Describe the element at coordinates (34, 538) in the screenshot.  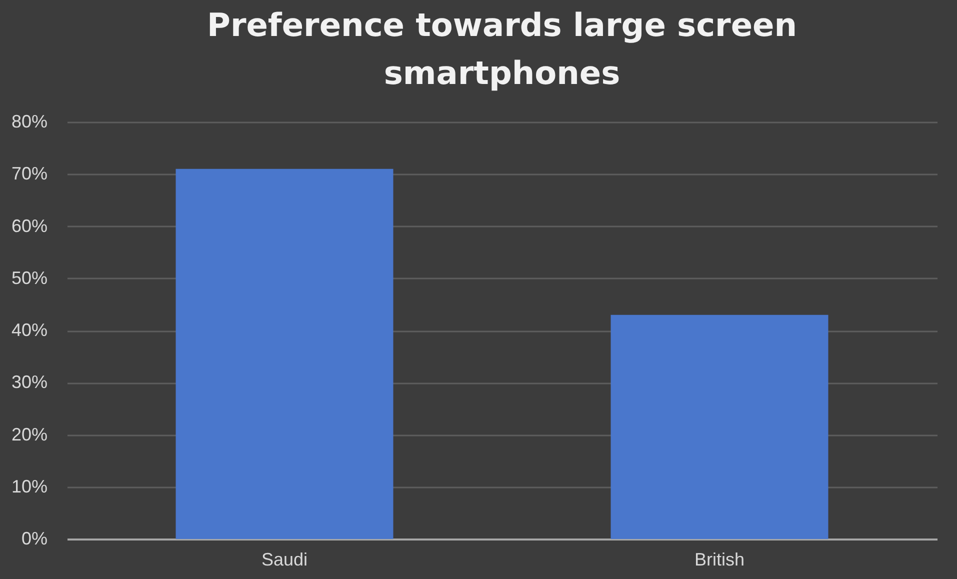
I see `y-tick-label: 0%` at that location.